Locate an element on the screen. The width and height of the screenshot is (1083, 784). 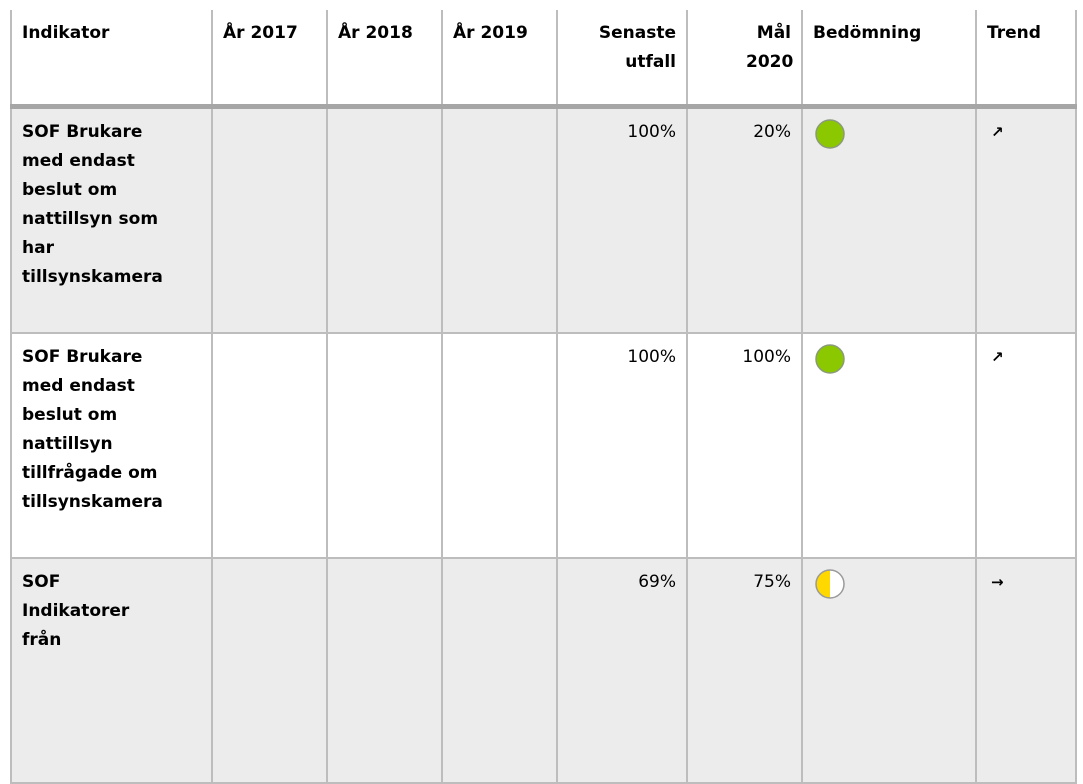
trend: → is located at coordinates (1026, 671).